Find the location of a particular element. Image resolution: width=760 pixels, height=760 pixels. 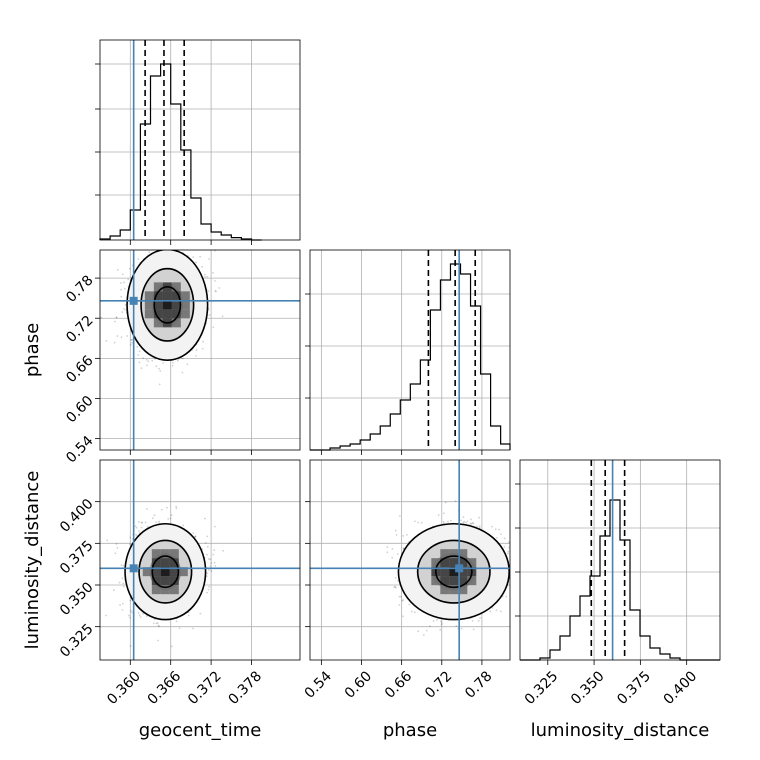

scatter-panel-geocent_time-vs-phase: 0.540.600.660.720.78 is located at coordinates (182, 357).